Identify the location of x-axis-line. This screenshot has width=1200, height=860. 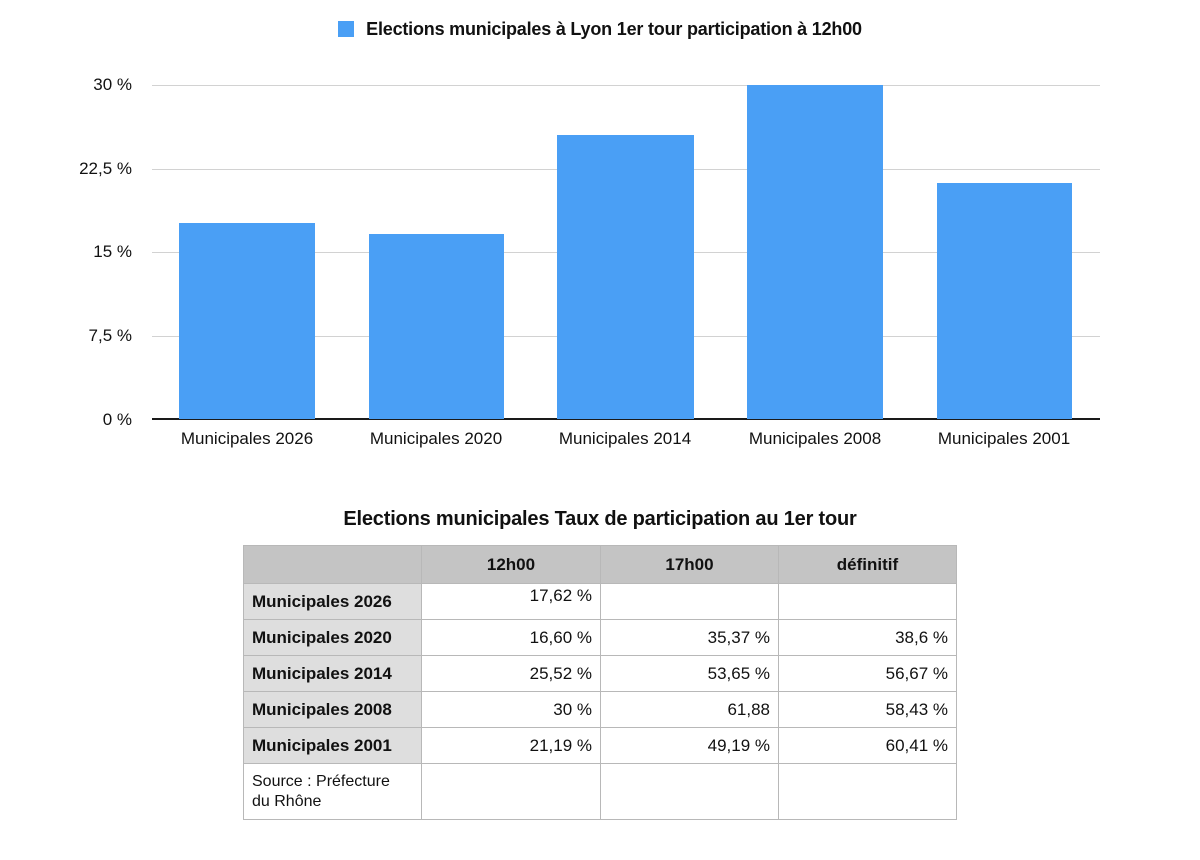
(626, 419).